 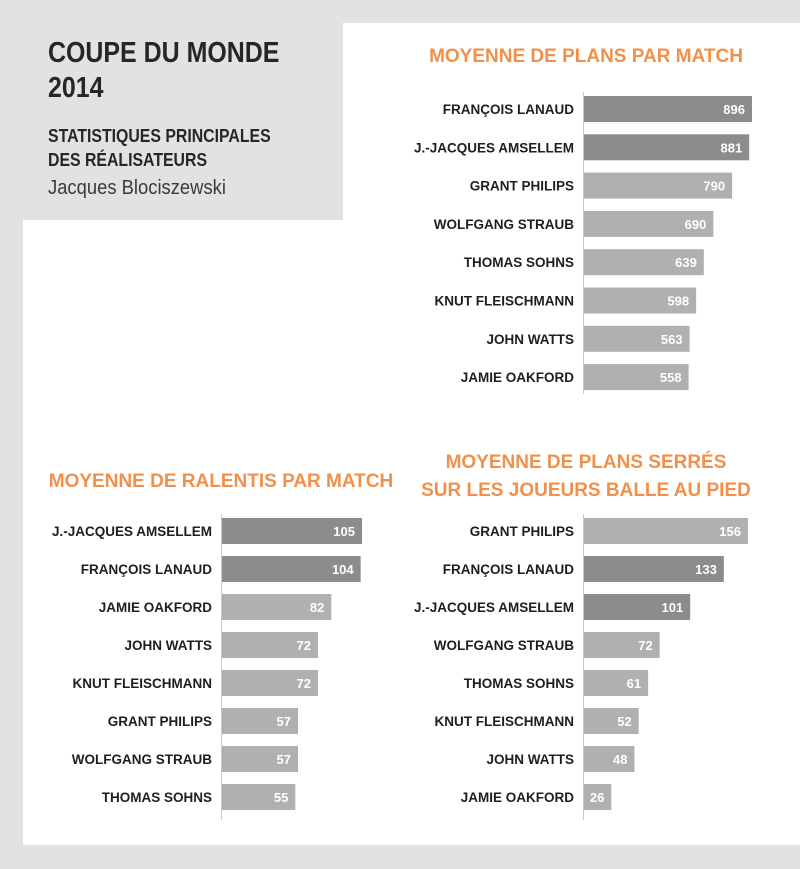 What do you see at coordinates (281, 797) in the screenshot?
I see `chart-ralentis-value-label: 55` at bounding box center [281, 797].